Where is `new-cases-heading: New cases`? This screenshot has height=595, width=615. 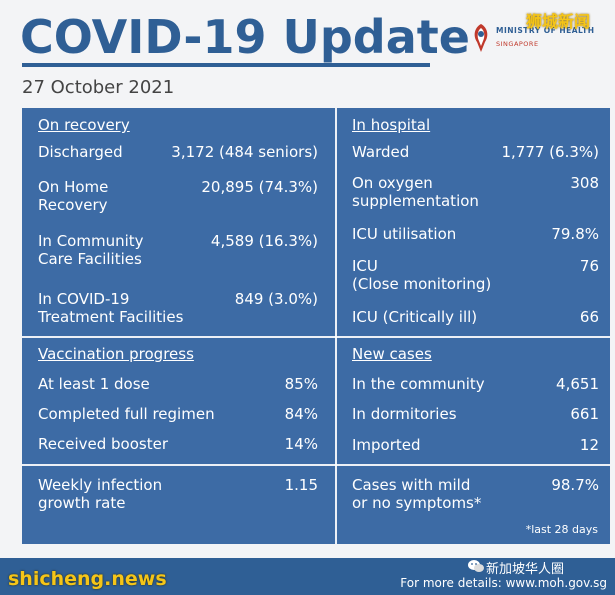 new-cases-heading: New cases is located at coordinates (392, 354).